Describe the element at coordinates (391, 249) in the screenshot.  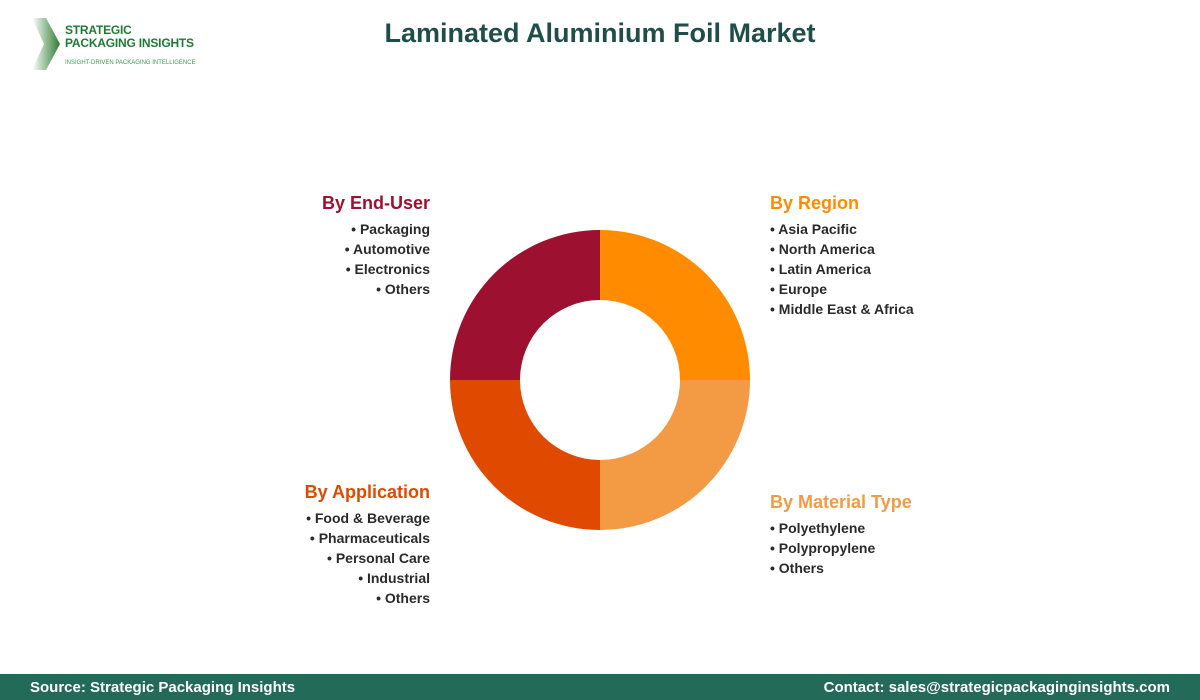
I see `list-item-label: Automotive` at that location.